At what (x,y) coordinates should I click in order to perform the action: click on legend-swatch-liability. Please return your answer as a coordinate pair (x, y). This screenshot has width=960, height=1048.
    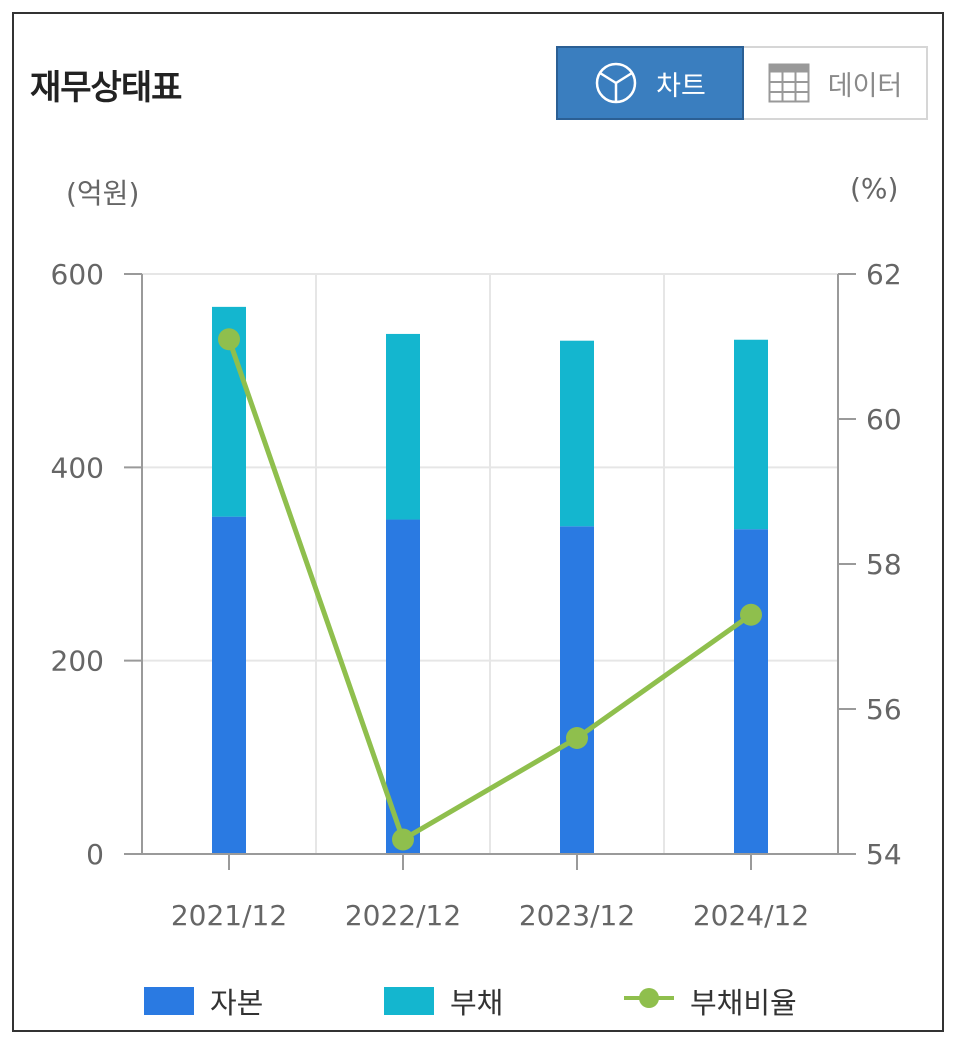
    Looking at the image, I should click on (409, 1001).